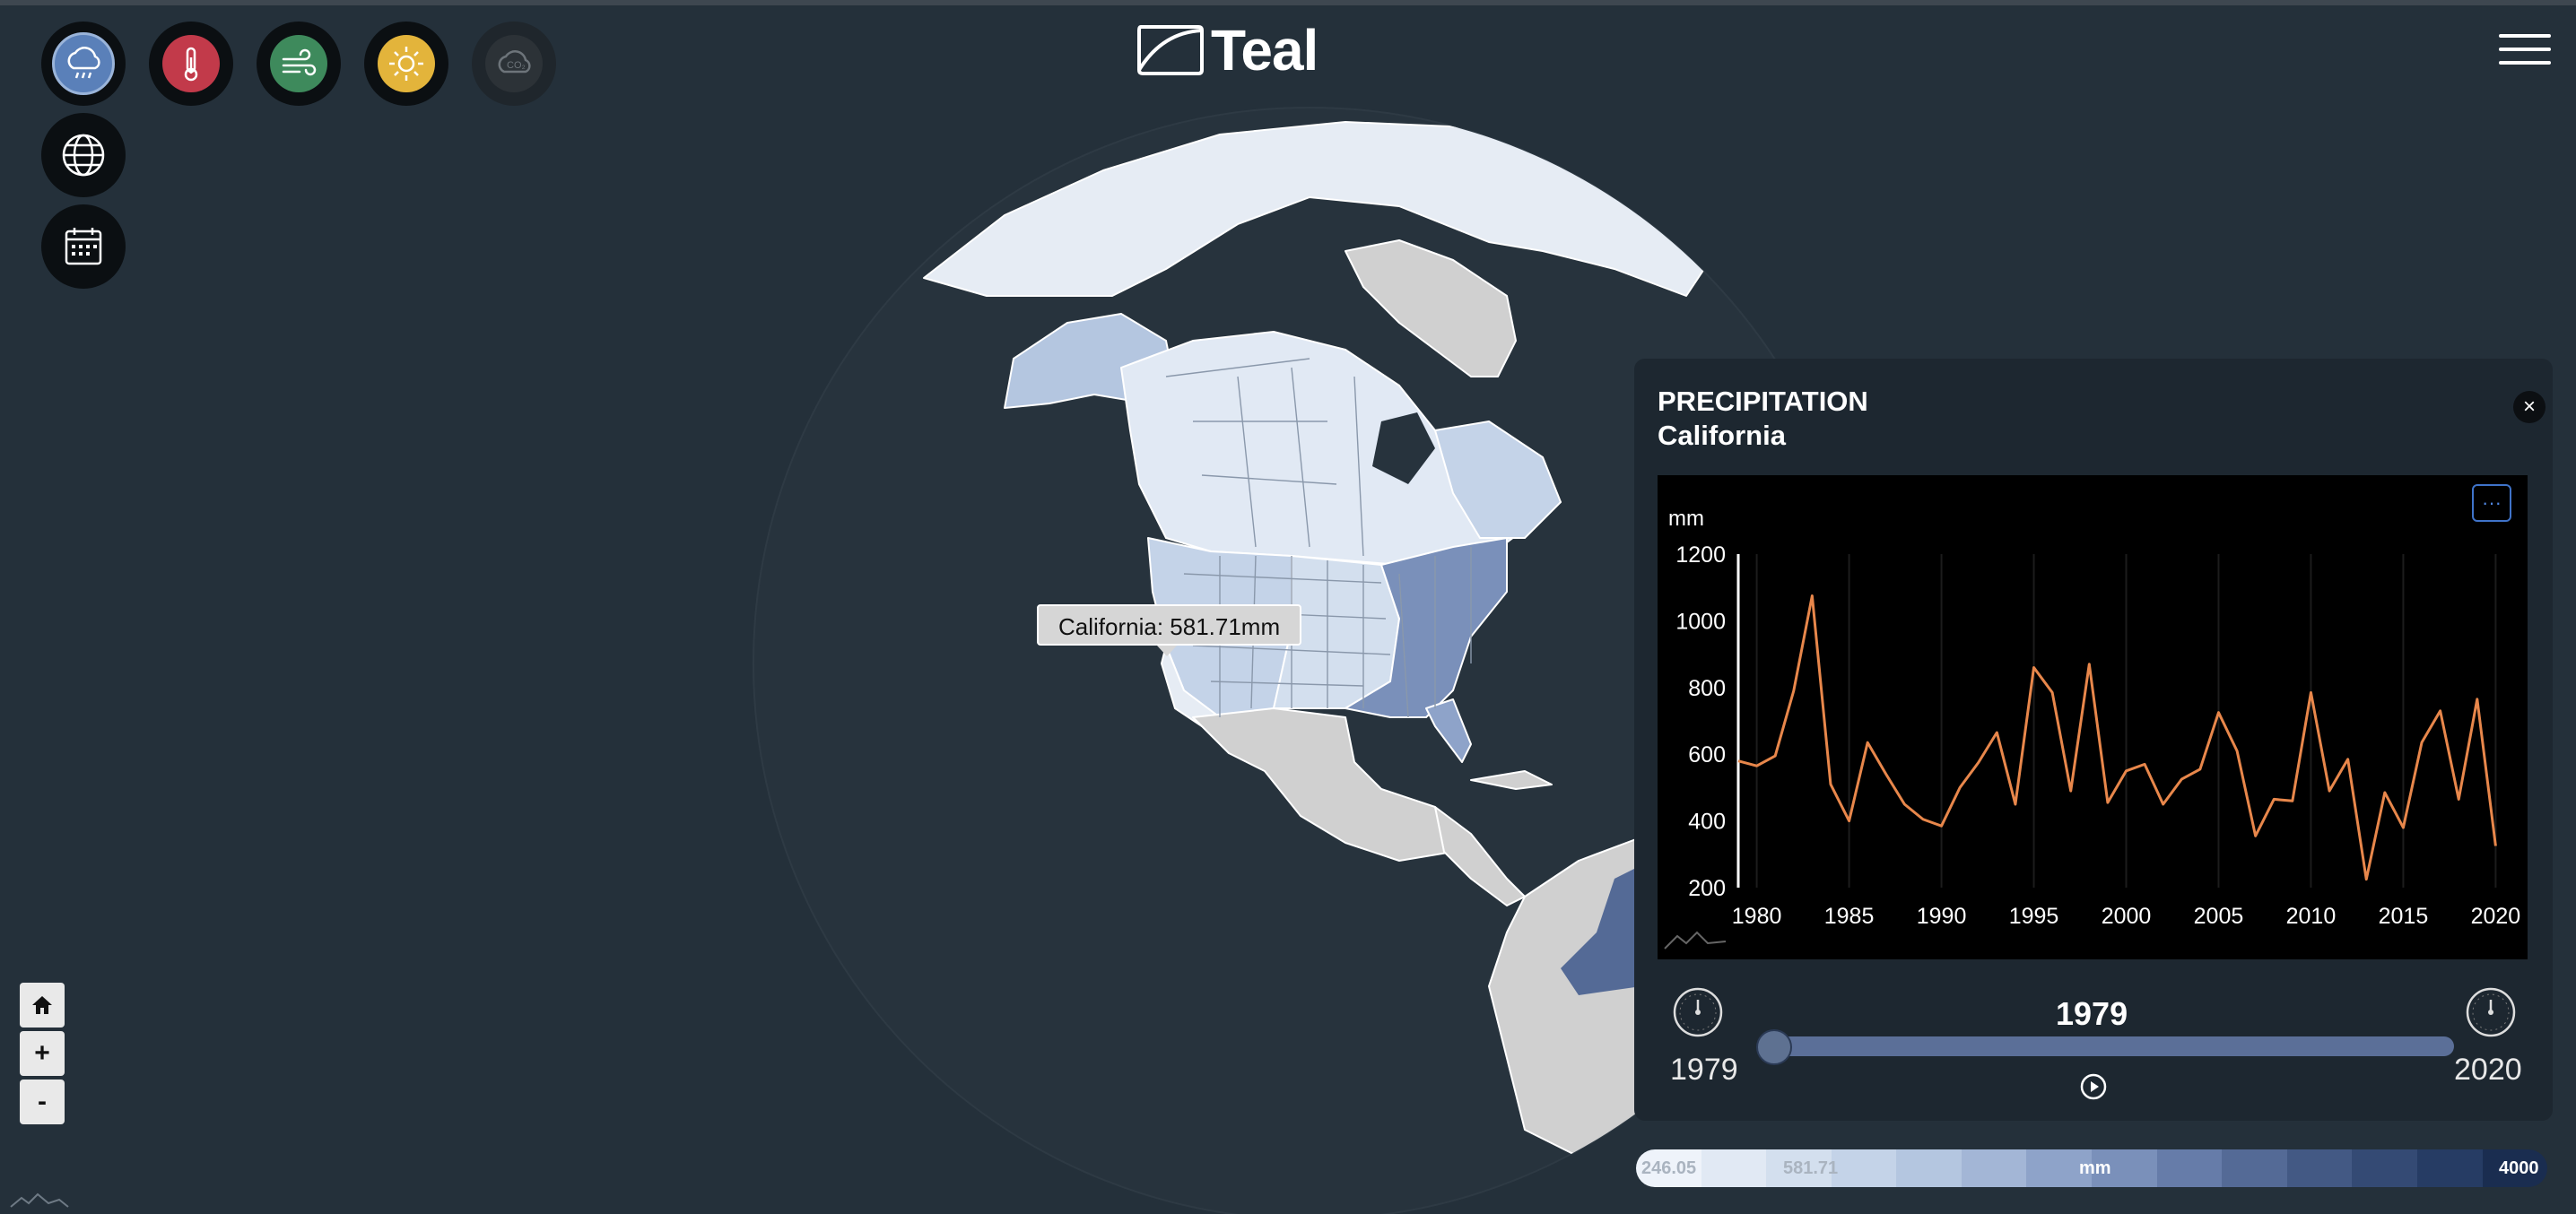 The height and width of the screenshot is (1214, 2576). I want to click on calendar-icon, so click(83, 246).